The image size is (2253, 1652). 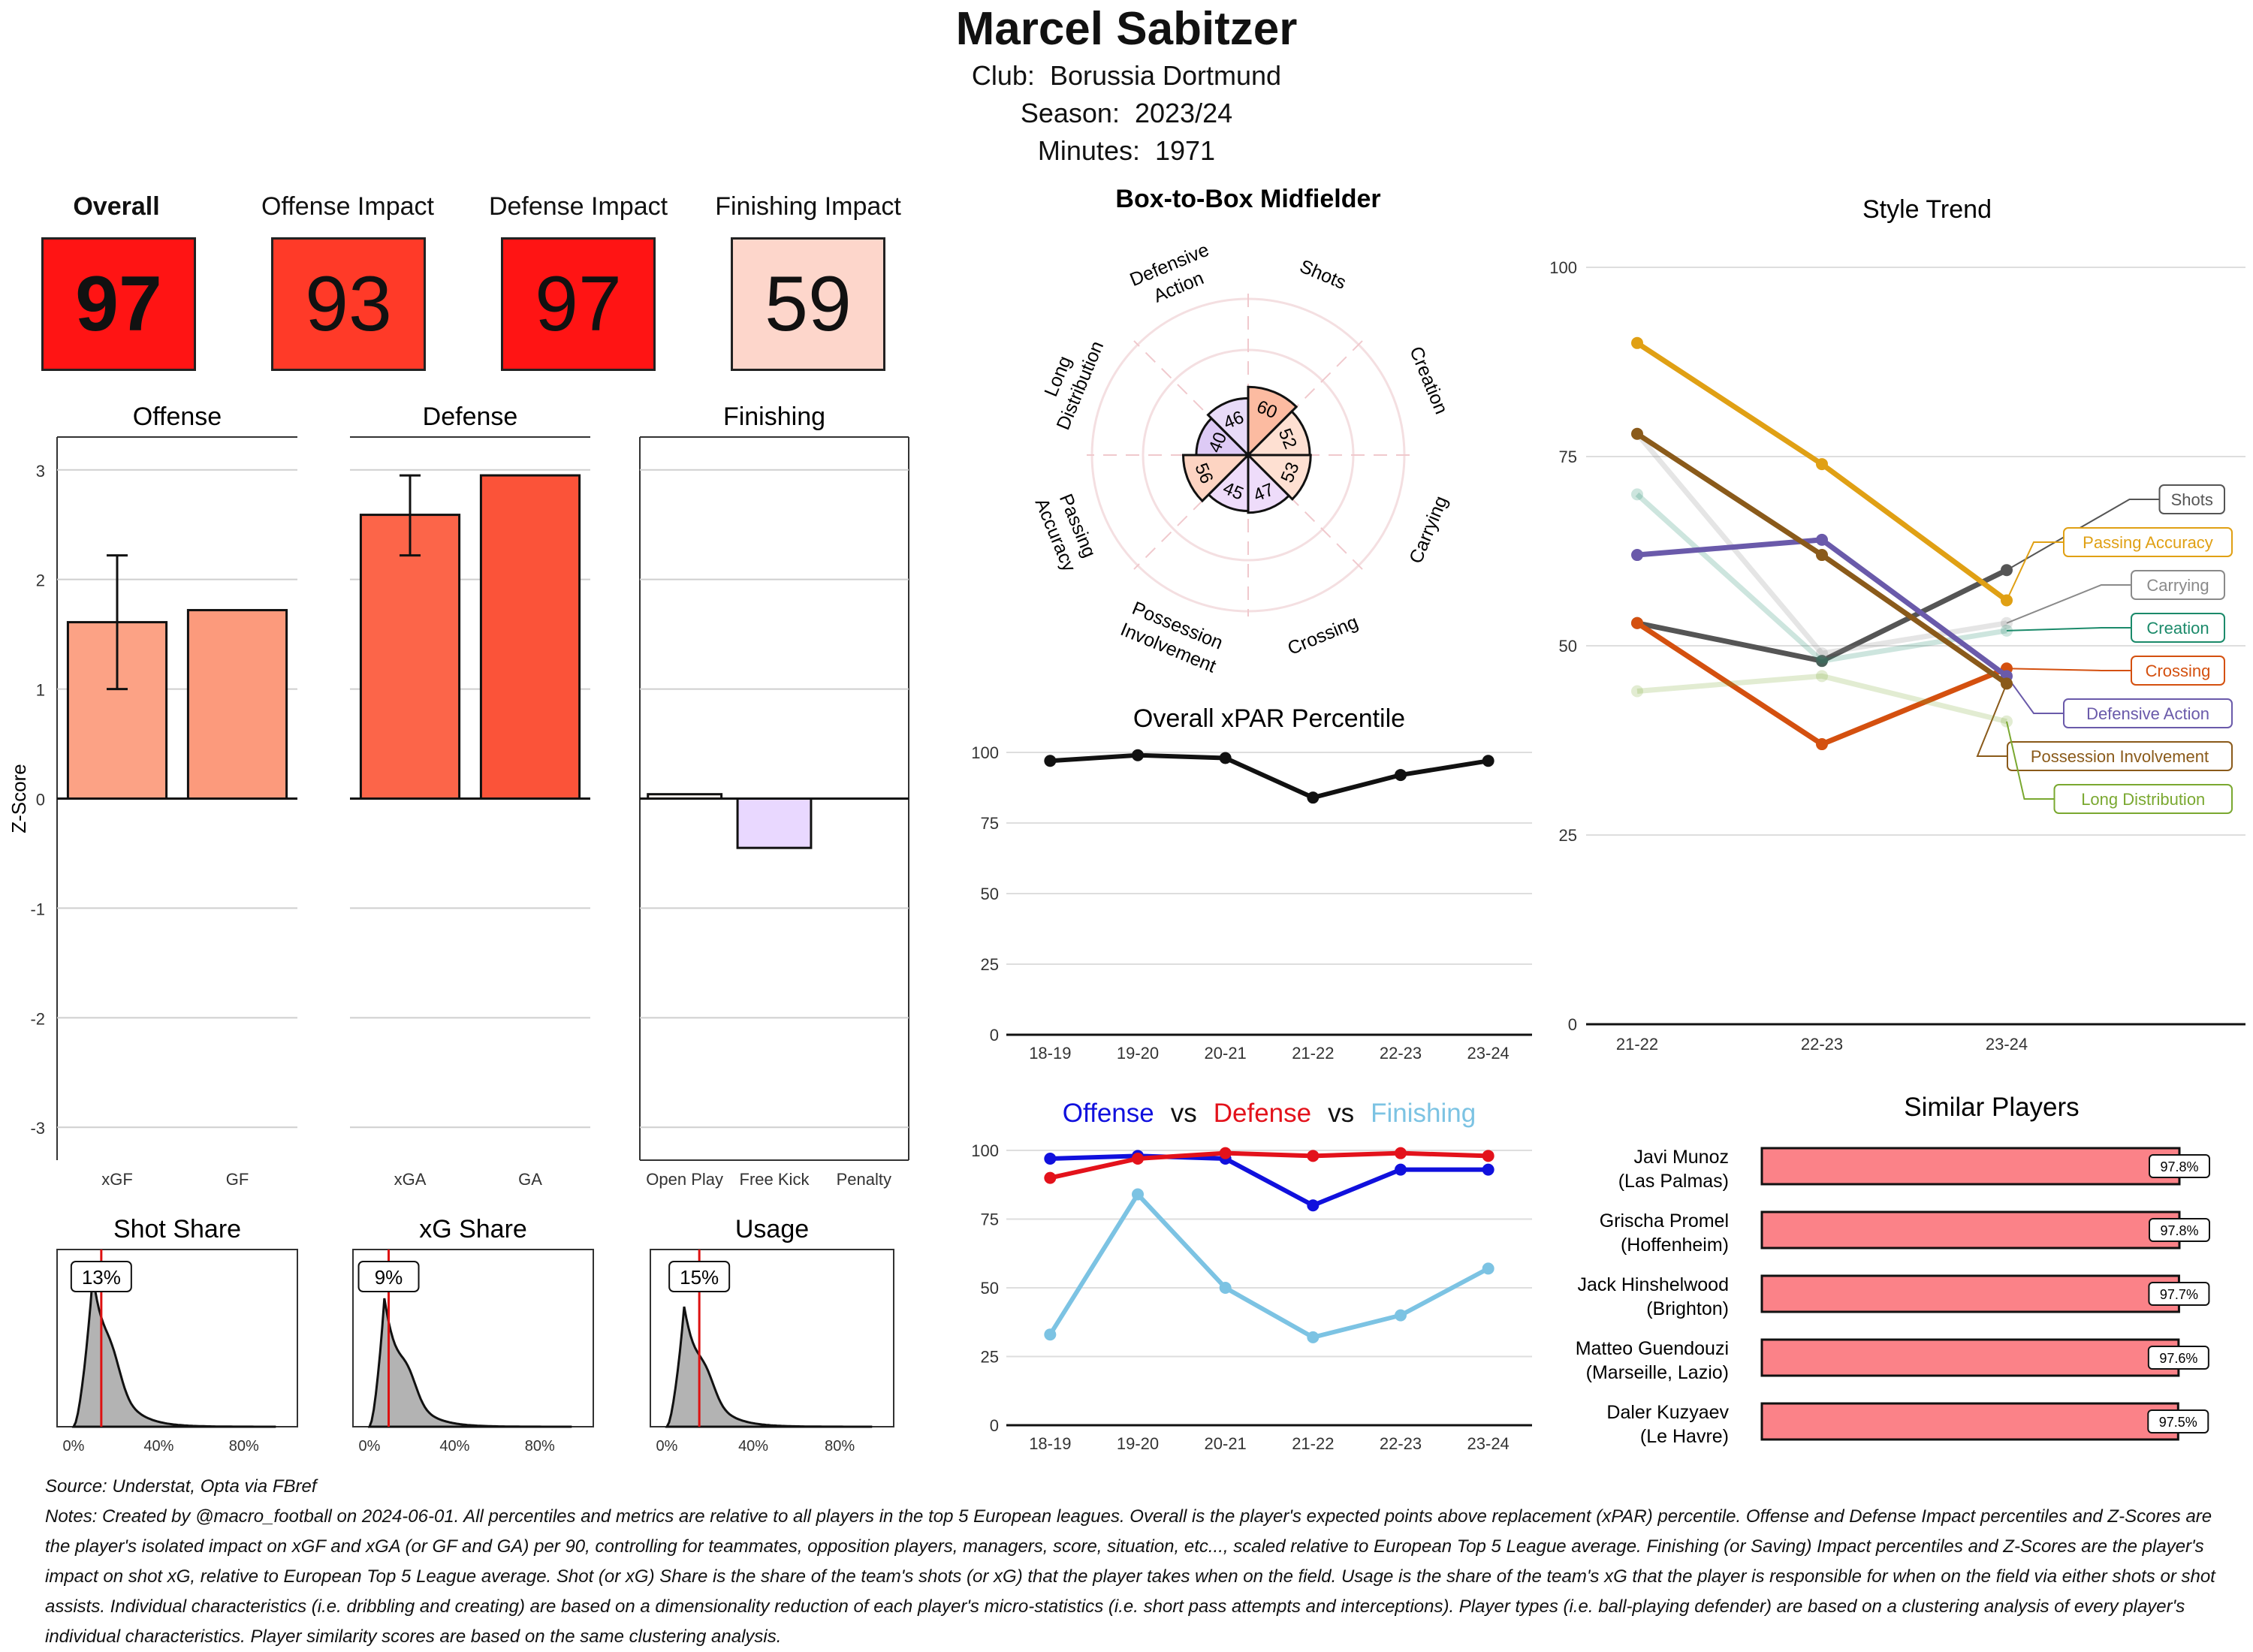 I want to click on style-series-line, so click(x=1822, y=699).